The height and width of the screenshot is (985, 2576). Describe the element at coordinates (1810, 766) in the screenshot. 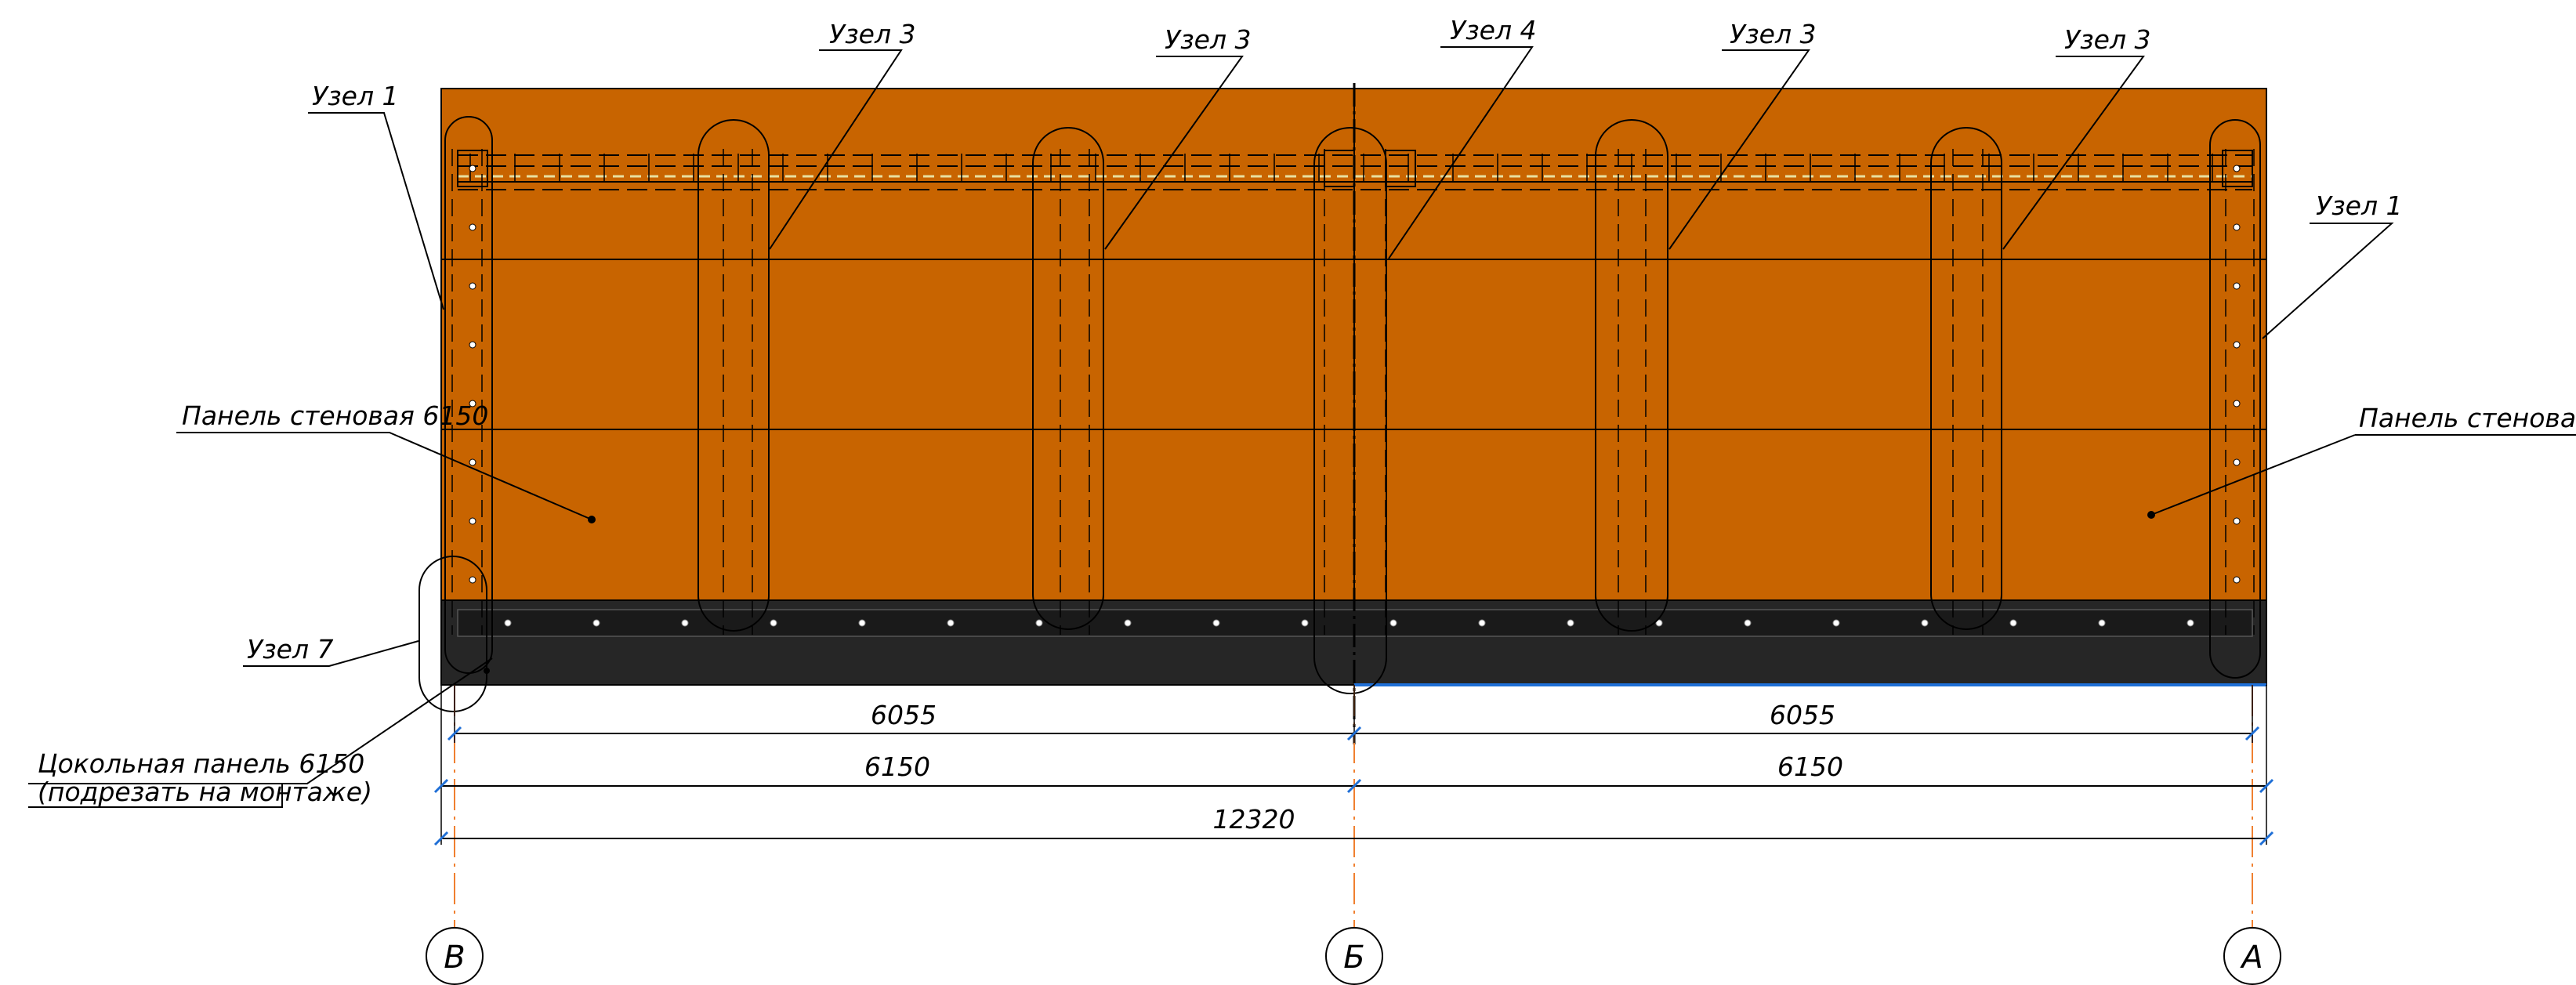

I see `dim-6150-right: 6150` at that location.